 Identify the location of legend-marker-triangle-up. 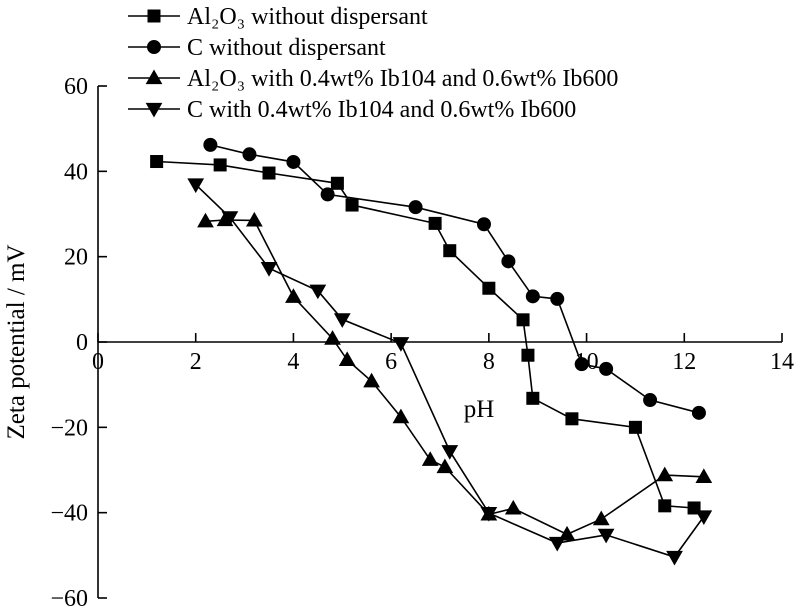
(154, 77).